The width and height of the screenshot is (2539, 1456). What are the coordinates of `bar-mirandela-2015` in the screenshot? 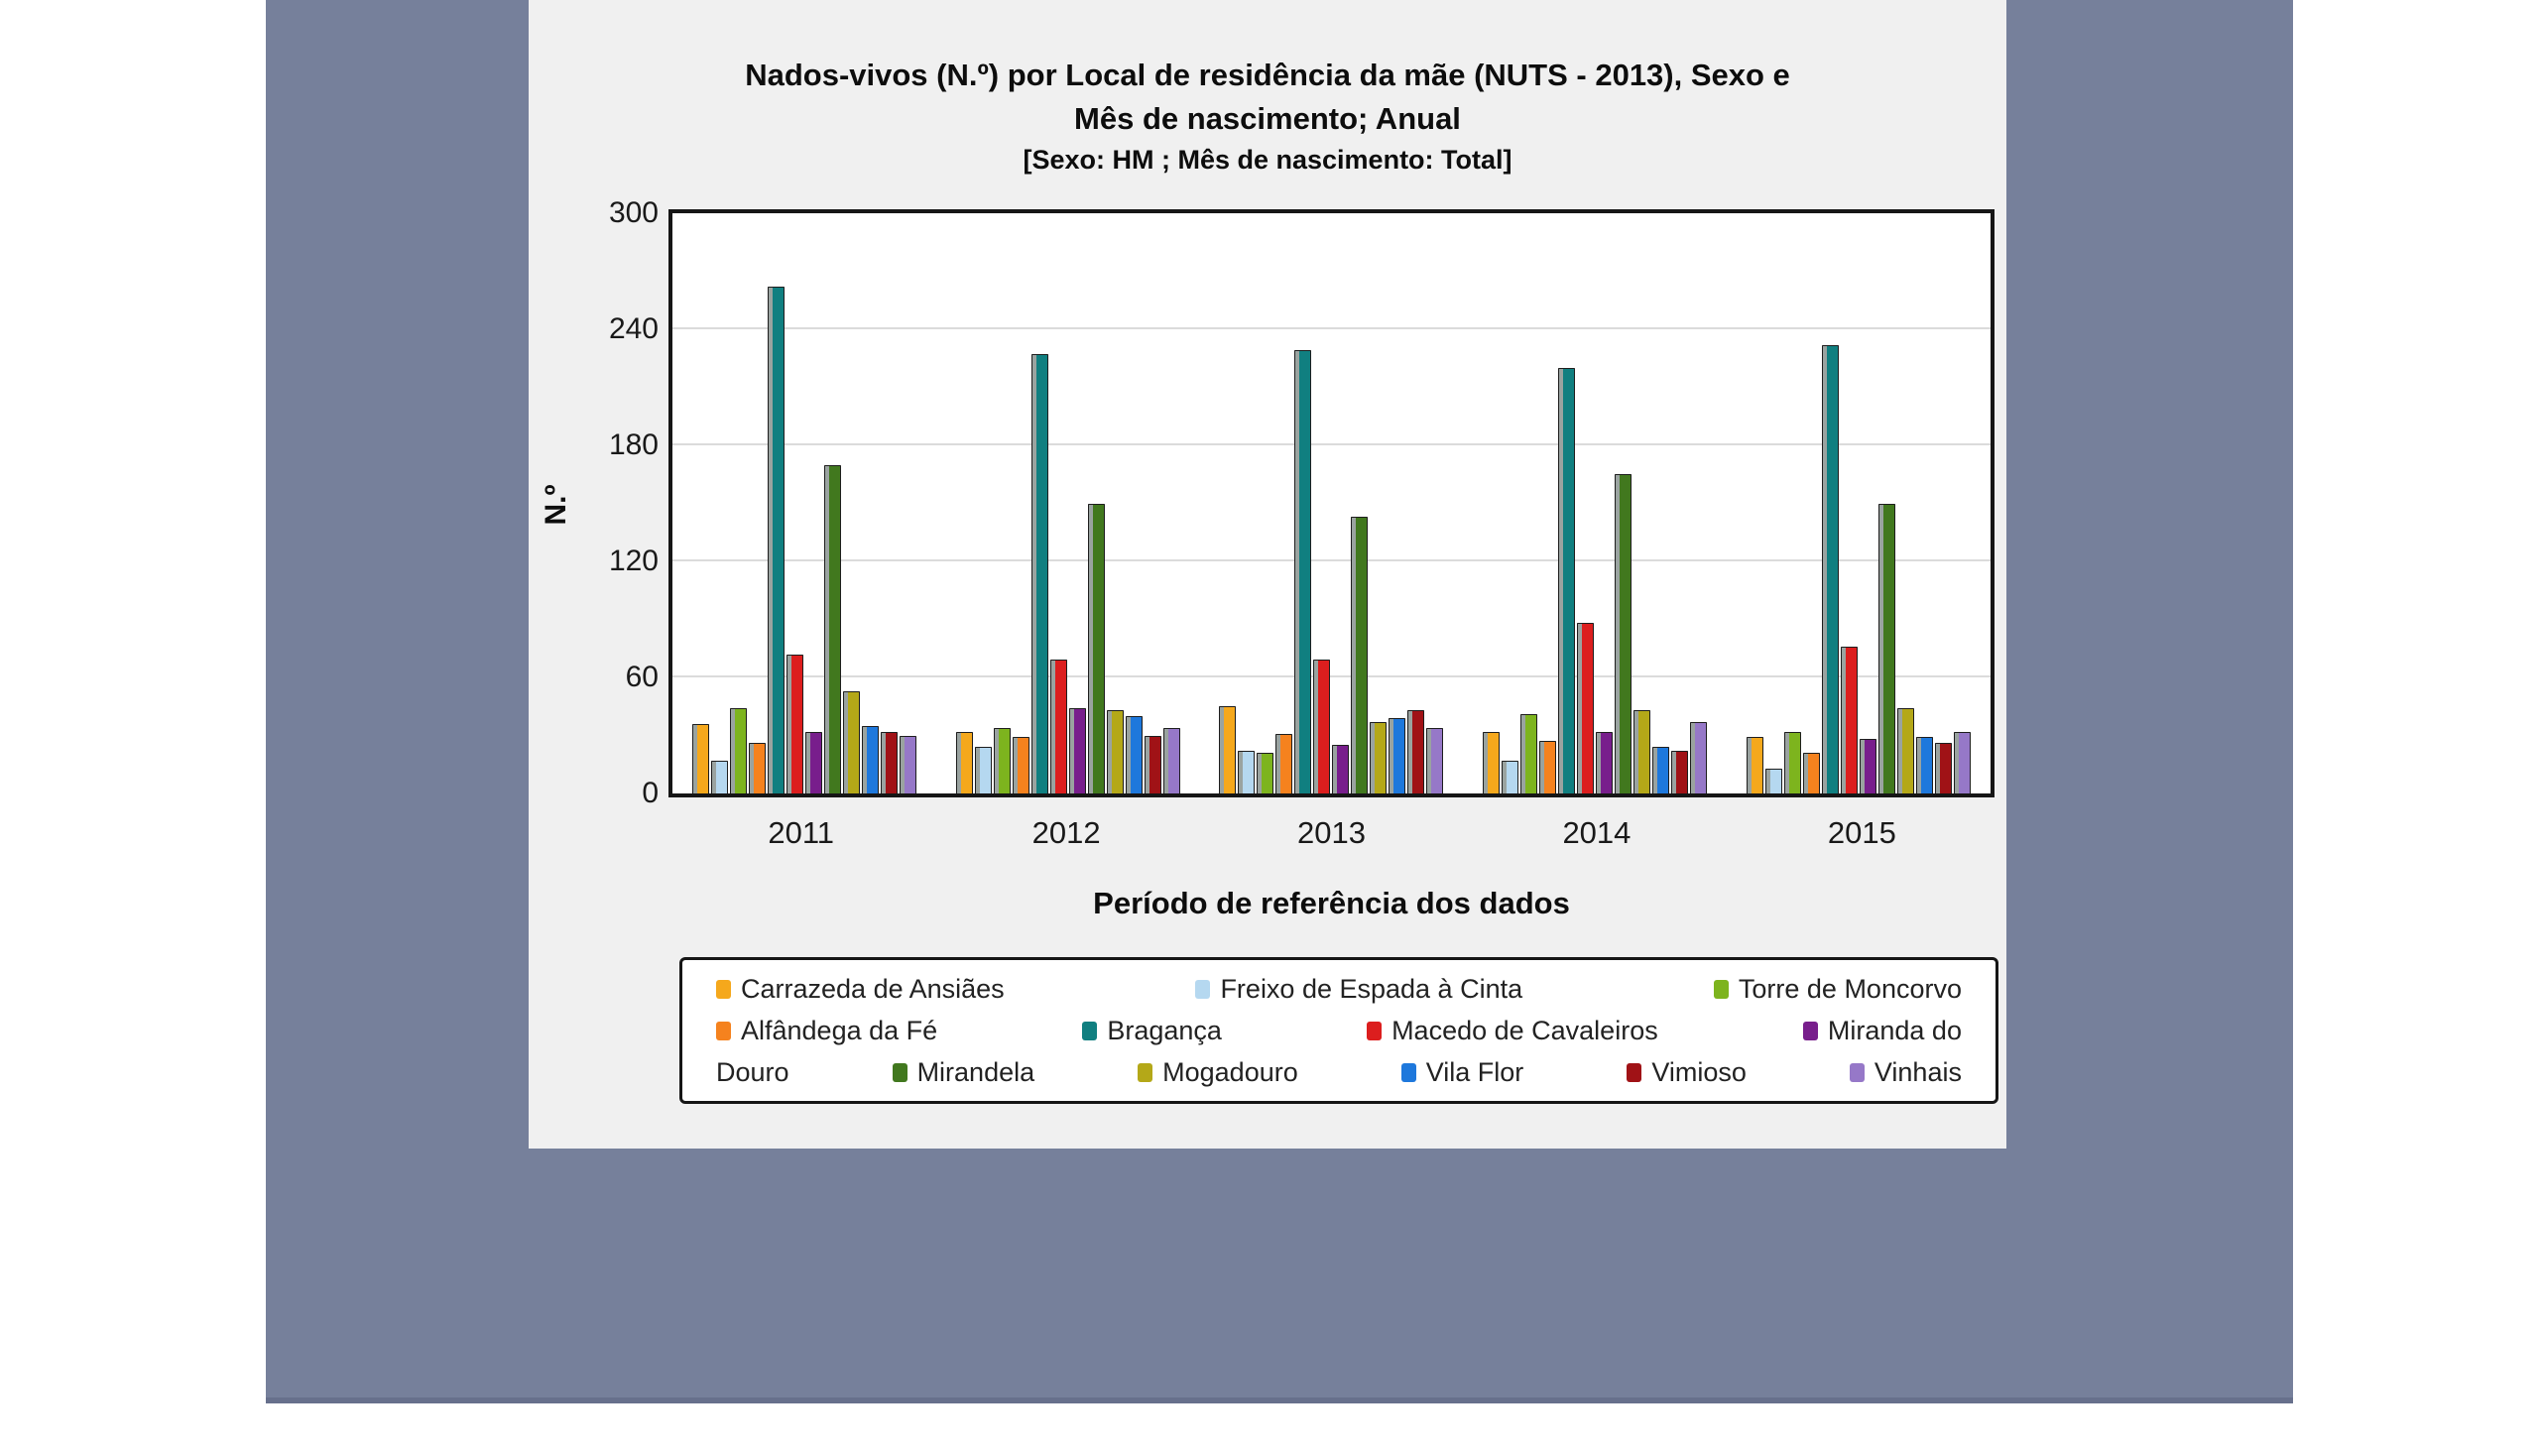 It's located at (1887, 648).